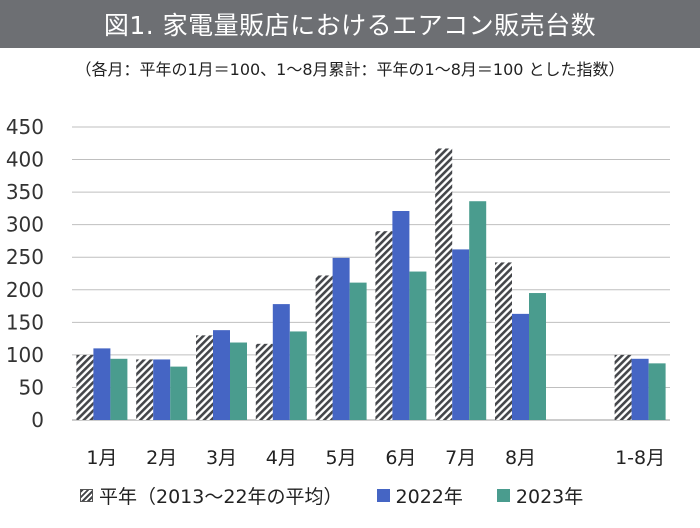  Describe the element at coordinates (375, 458) in the screenshot. I see `x-axis-ticks: 1月 2月 3月 4月 5月 6月 7月 8月 1-8月` at that location.